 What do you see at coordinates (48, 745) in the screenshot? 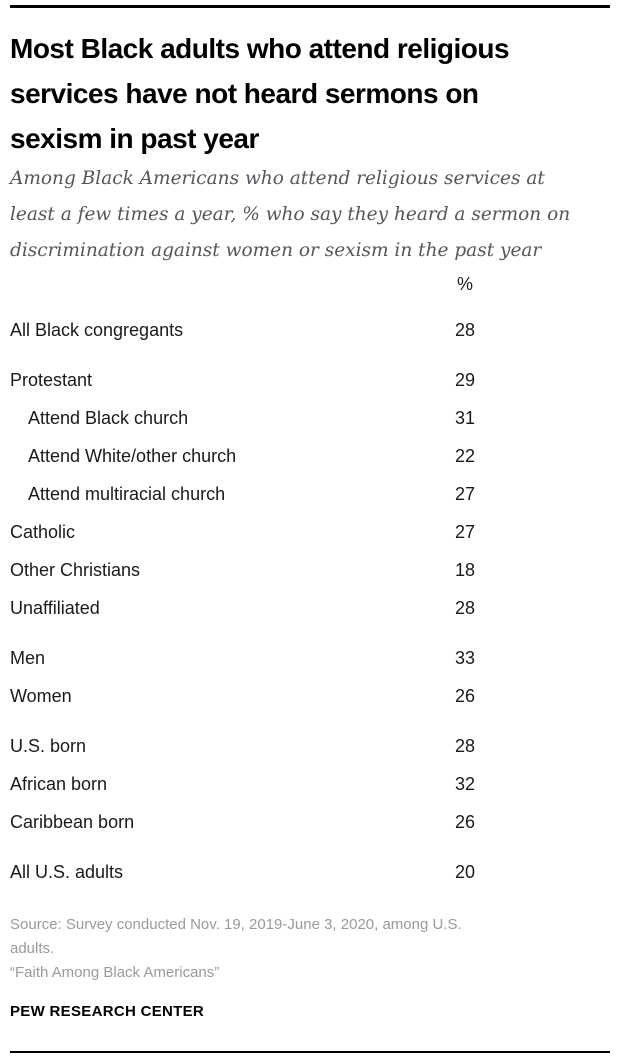
I see `row-label: U.S. born` at bounding box center [48, 745].